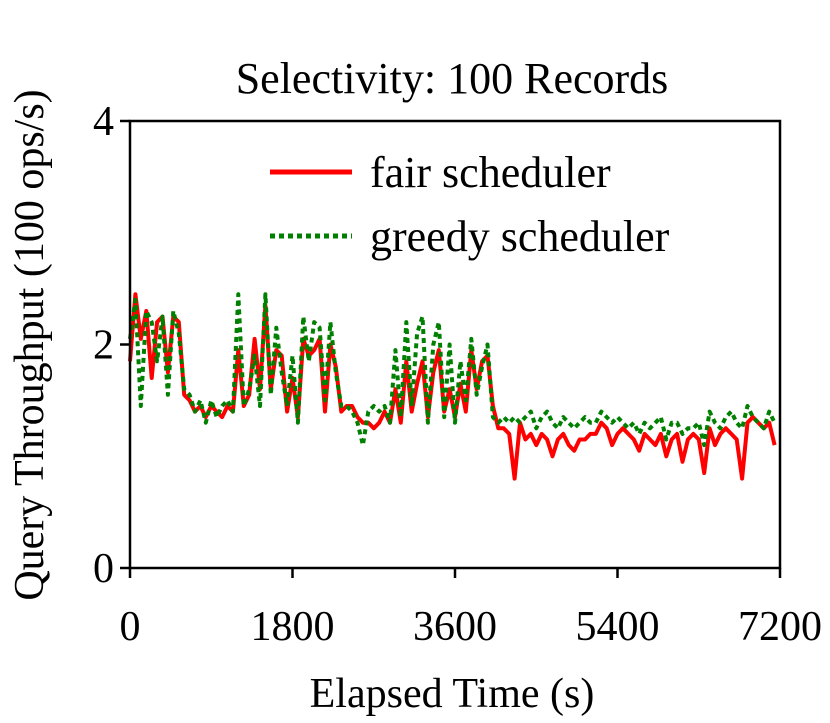  What do you see at coordinates (293, 627) in the screenshot?
I see `x-tick-label: 1800` at bounding box center [293, 627].